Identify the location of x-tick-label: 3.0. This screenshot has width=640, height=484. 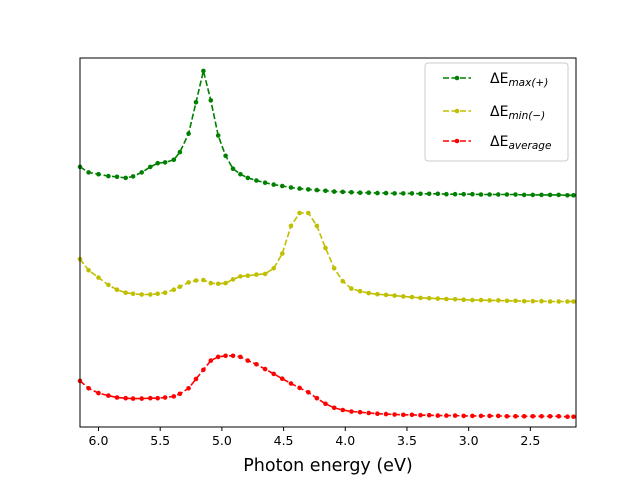
(469, 440).